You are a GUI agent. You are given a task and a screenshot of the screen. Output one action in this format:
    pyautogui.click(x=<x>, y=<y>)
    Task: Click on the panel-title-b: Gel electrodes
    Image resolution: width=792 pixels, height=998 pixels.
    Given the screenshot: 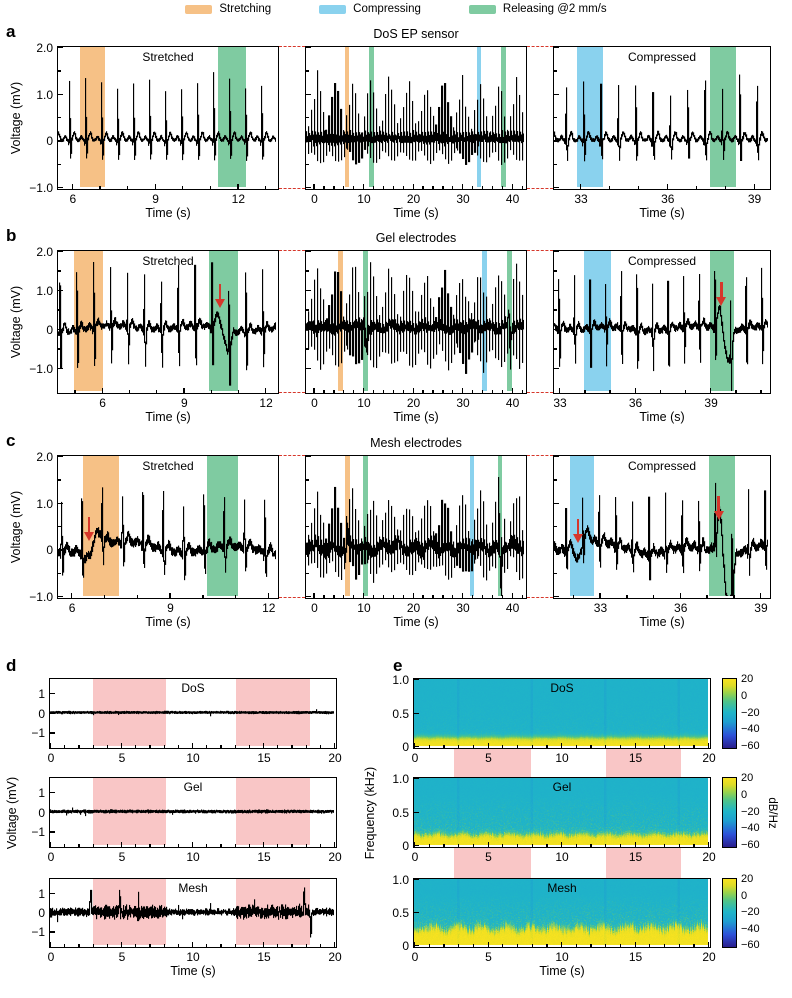 What is the action you would take?
    pyautogui.click(x=416, y=238)
    